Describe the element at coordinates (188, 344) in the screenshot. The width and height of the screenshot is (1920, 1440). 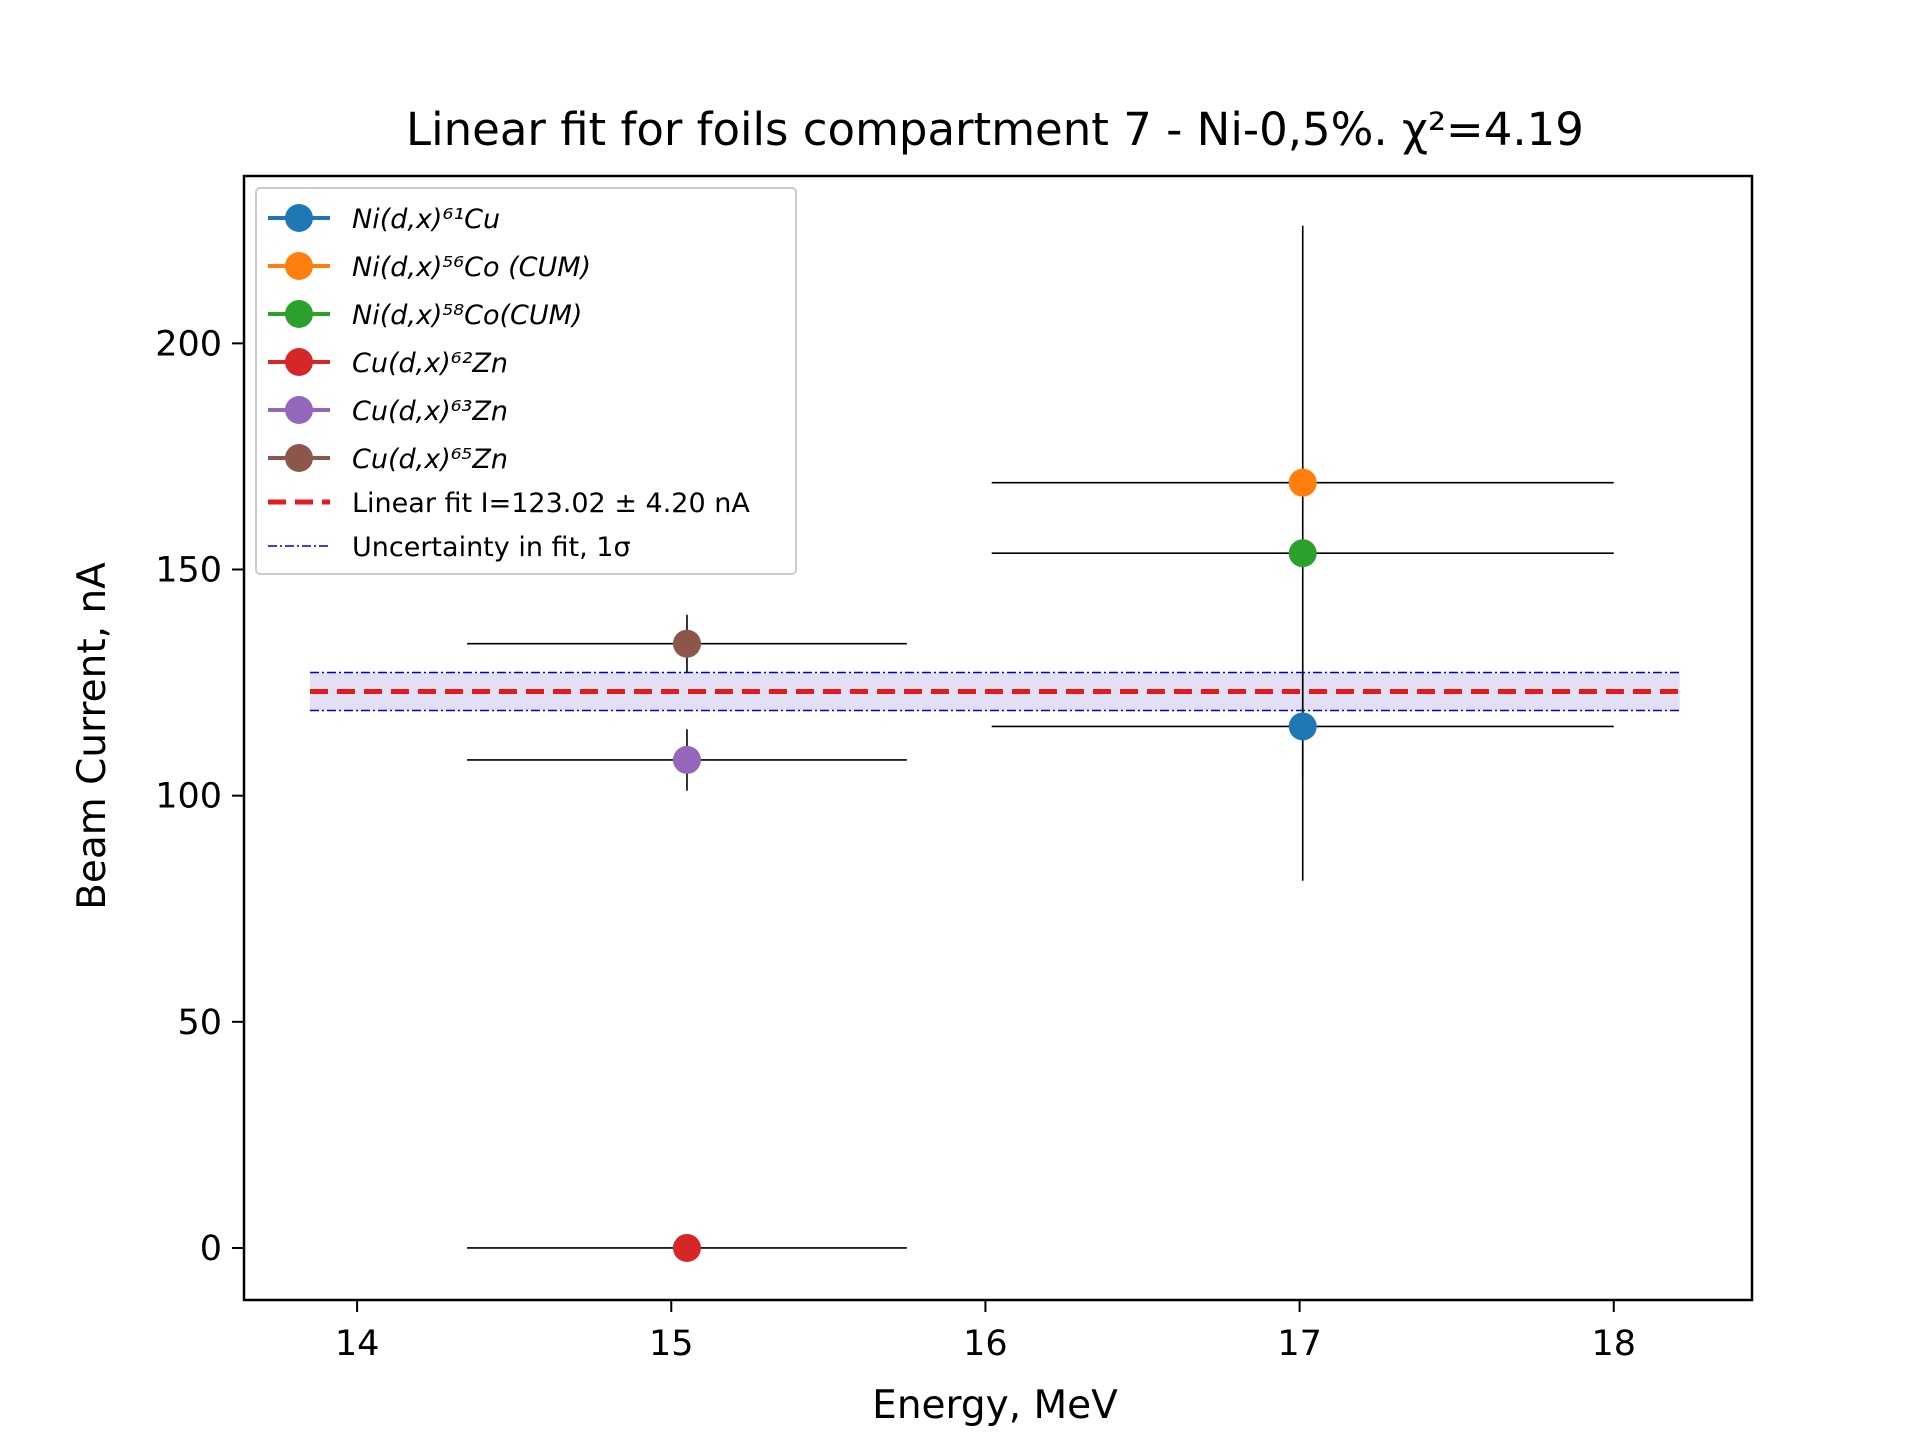
I see `y-tick-label: 200` at that location.